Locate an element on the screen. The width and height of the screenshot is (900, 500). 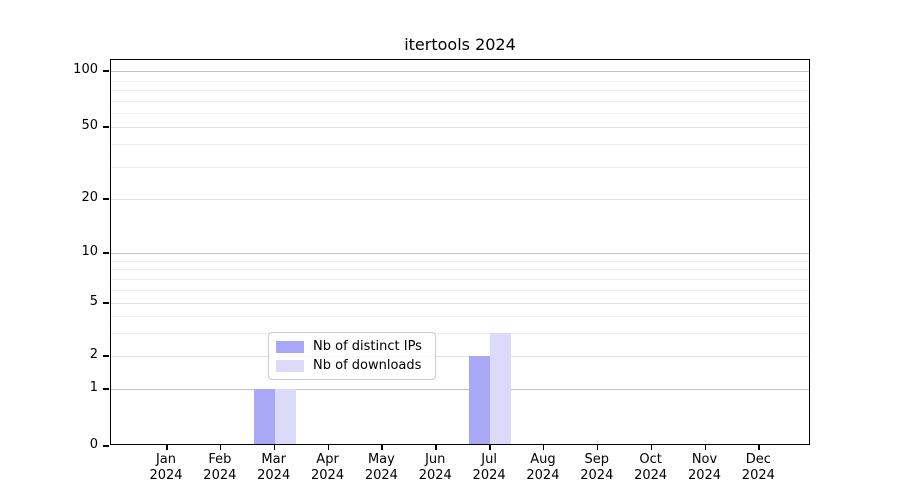
x-tick-label: Mar 2024 is located at coordinates (274, 467).